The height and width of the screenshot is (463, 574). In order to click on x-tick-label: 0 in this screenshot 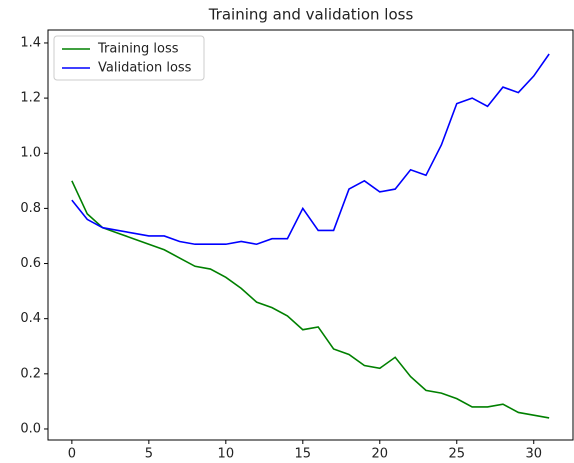, I will do `click(72, 454)`.